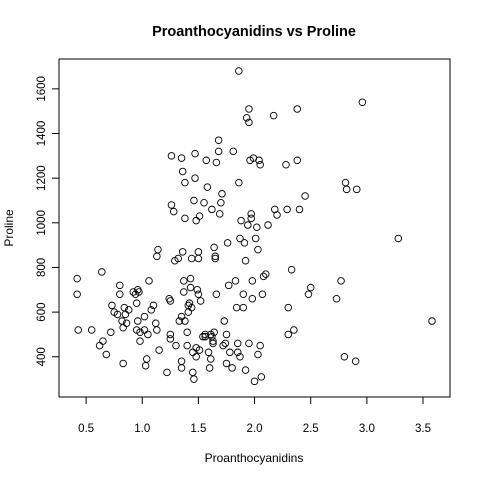 The height and width of the screenshot is (480, 480). I want to click on x-tick-label: 3.5, so click(423, 429).